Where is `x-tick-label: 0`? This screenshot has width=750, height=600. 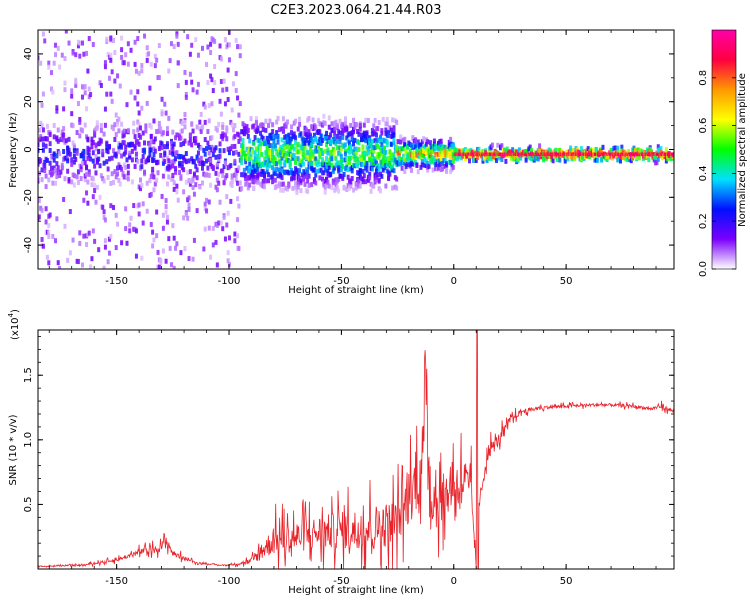
x-tick-label: 0 is located at coordinates (454, 581).